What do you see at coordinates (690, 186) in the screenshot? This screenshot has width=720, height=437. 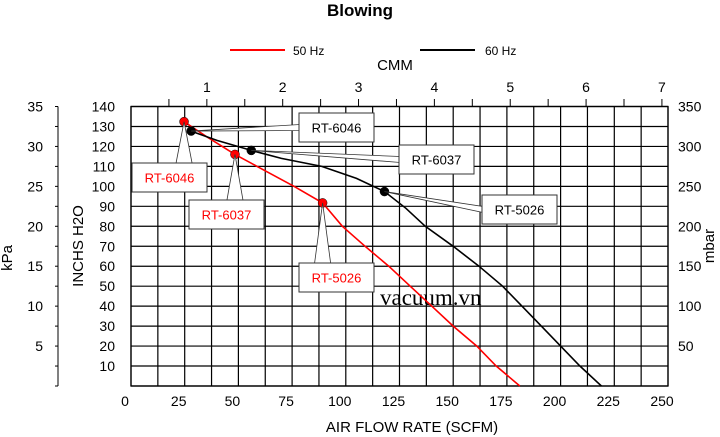 I see `mbar-tick-label: 250` at bounding box center [690, 186].